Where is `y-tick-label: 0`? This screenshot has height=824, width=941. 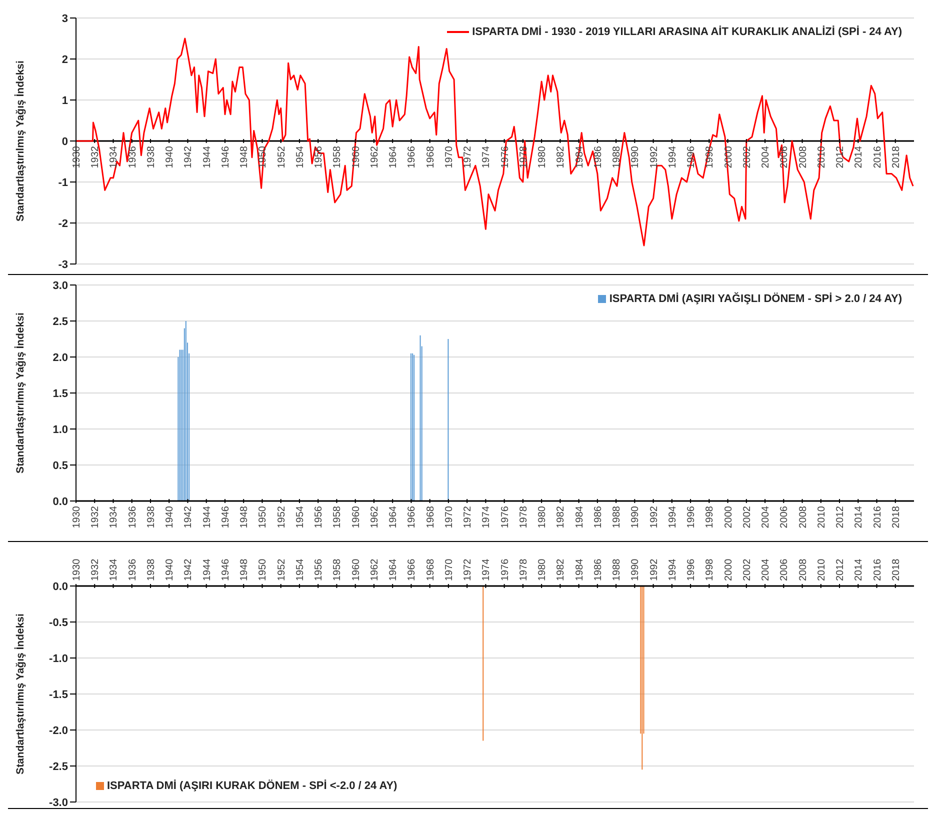 y-tick-label: 0 is located at coordinates (65, 142).